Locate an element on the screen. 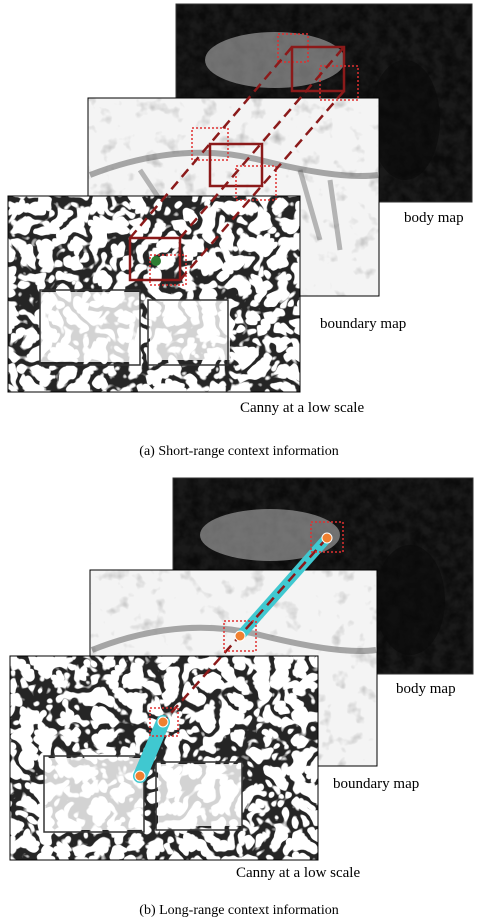 This screenshot has width=478, height=921. label-body-map-a: body map is located at coordinates (434, 218).